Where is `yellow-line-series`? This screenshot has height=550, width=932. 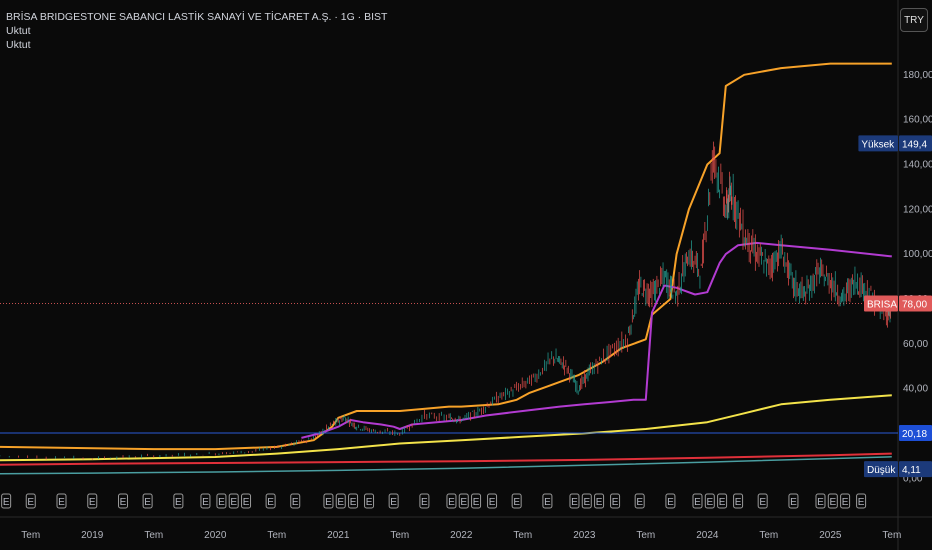 yellow-line-series is located at coordinates (446, 428).